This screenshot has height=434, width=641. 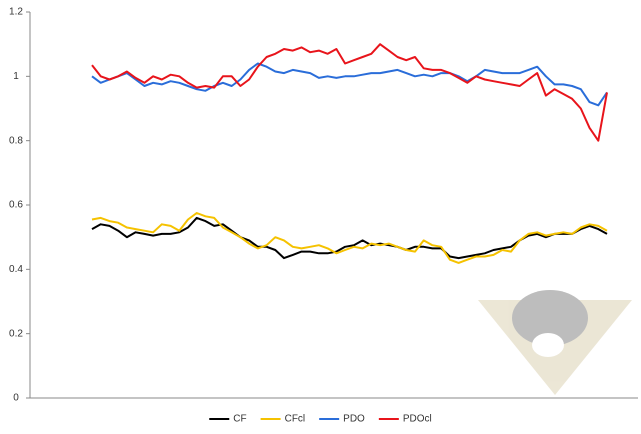 What do you see at coordinates (295, 419) in the screenshot?
I see `legend-label: CFcl` at bounding box center [295, 419].